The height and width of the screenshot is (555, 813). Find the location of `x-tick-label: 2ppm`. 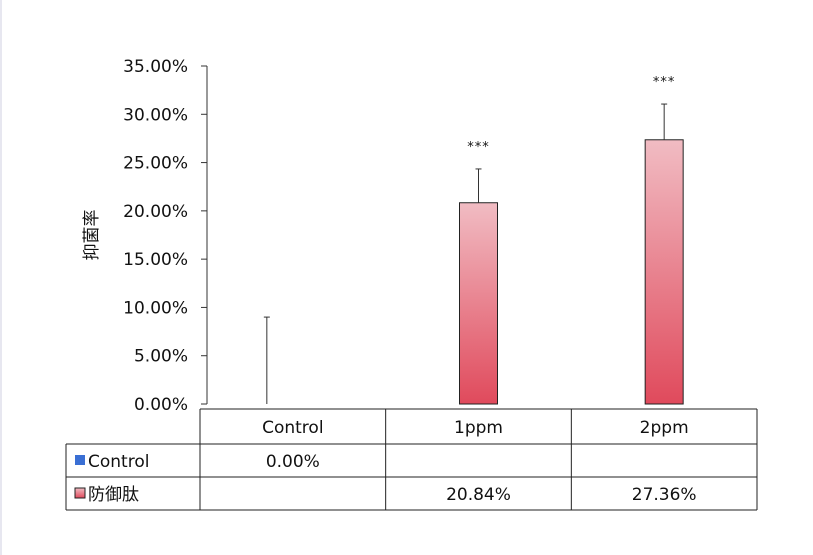

x-tick-label: 2ppm is located at coordinates (664, 428).